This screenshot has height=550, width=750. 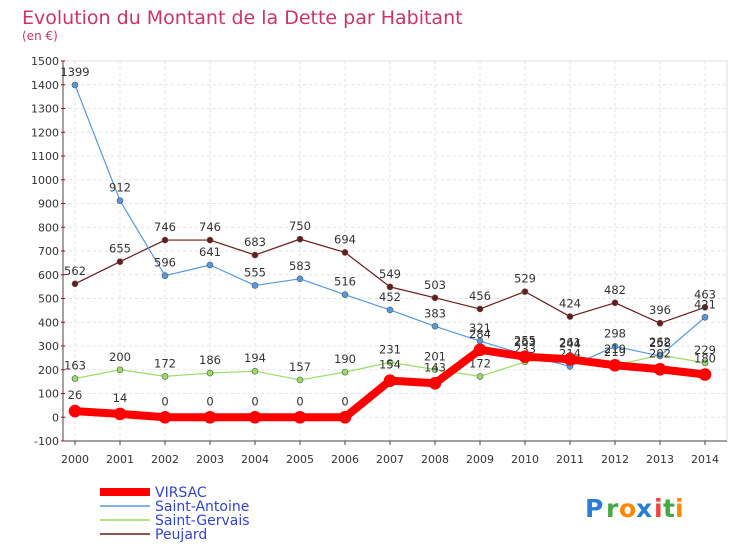 What do you see at coordinates (45, 85) in the screenshot?
I see `y-tick-label: 1400` at bounding box center [45, 85].